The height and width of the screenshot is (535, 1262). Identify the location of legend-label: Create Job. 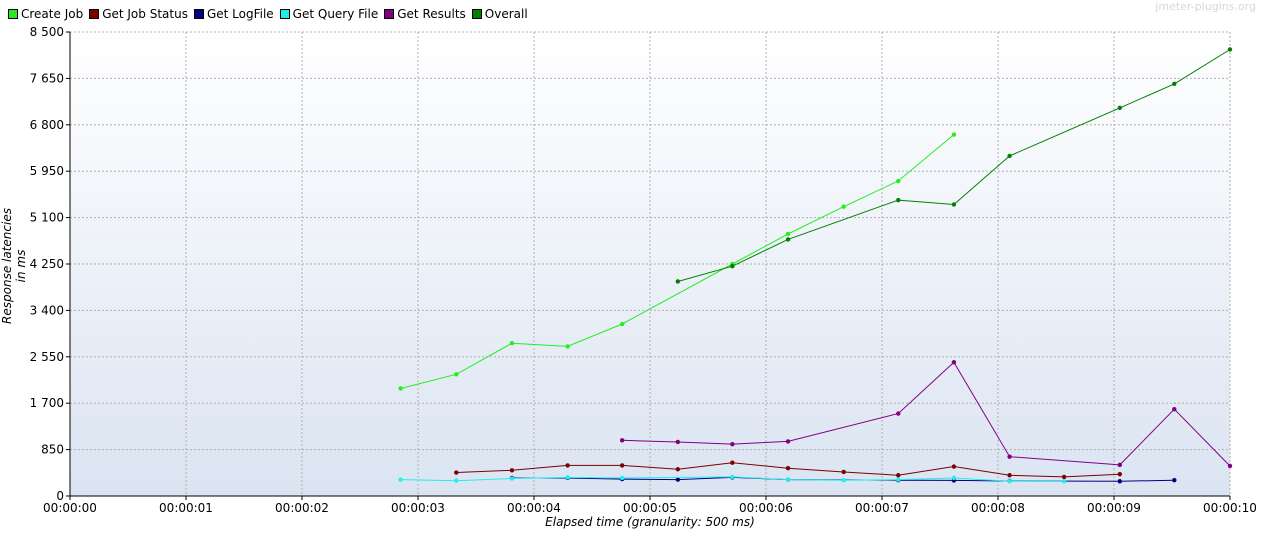
(52, 14).